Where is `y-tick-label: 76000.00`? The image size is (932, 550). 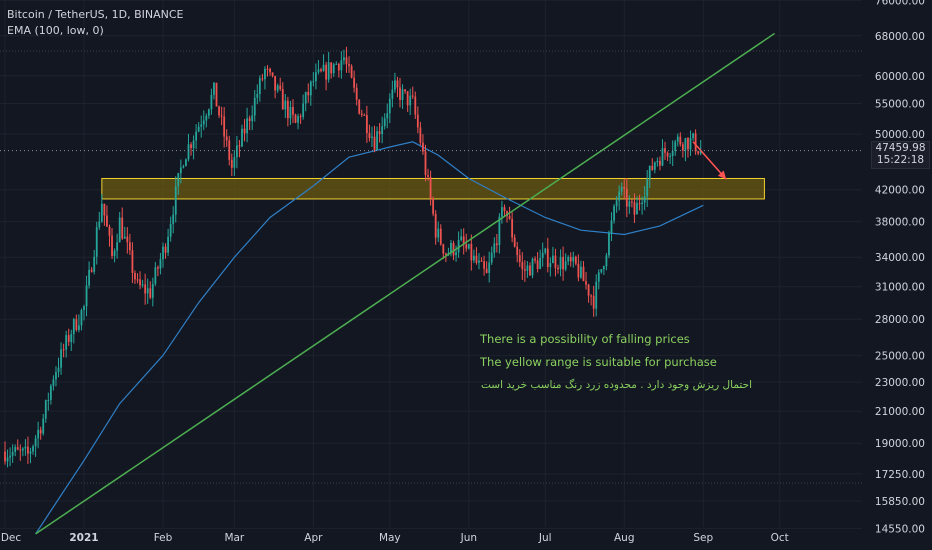
y-tick-label: 76000.00 is located at coordinates (900, 3).